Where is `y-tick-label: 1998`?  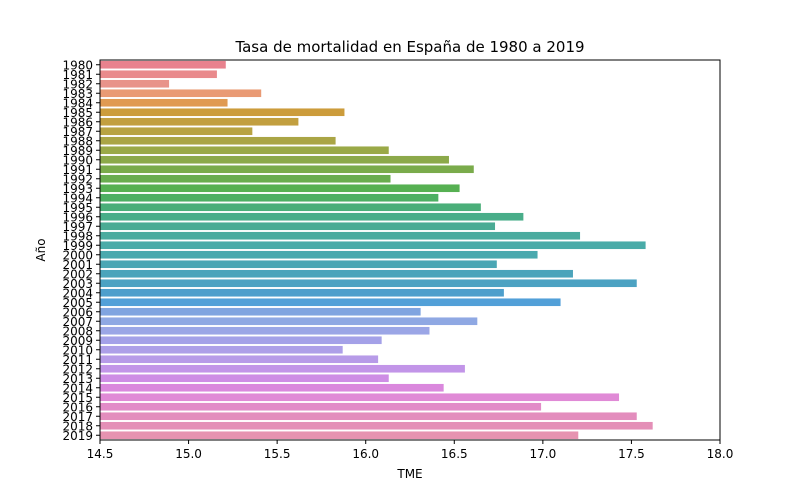
y-tick-label: 1998 is located at coordinates (77, 236).